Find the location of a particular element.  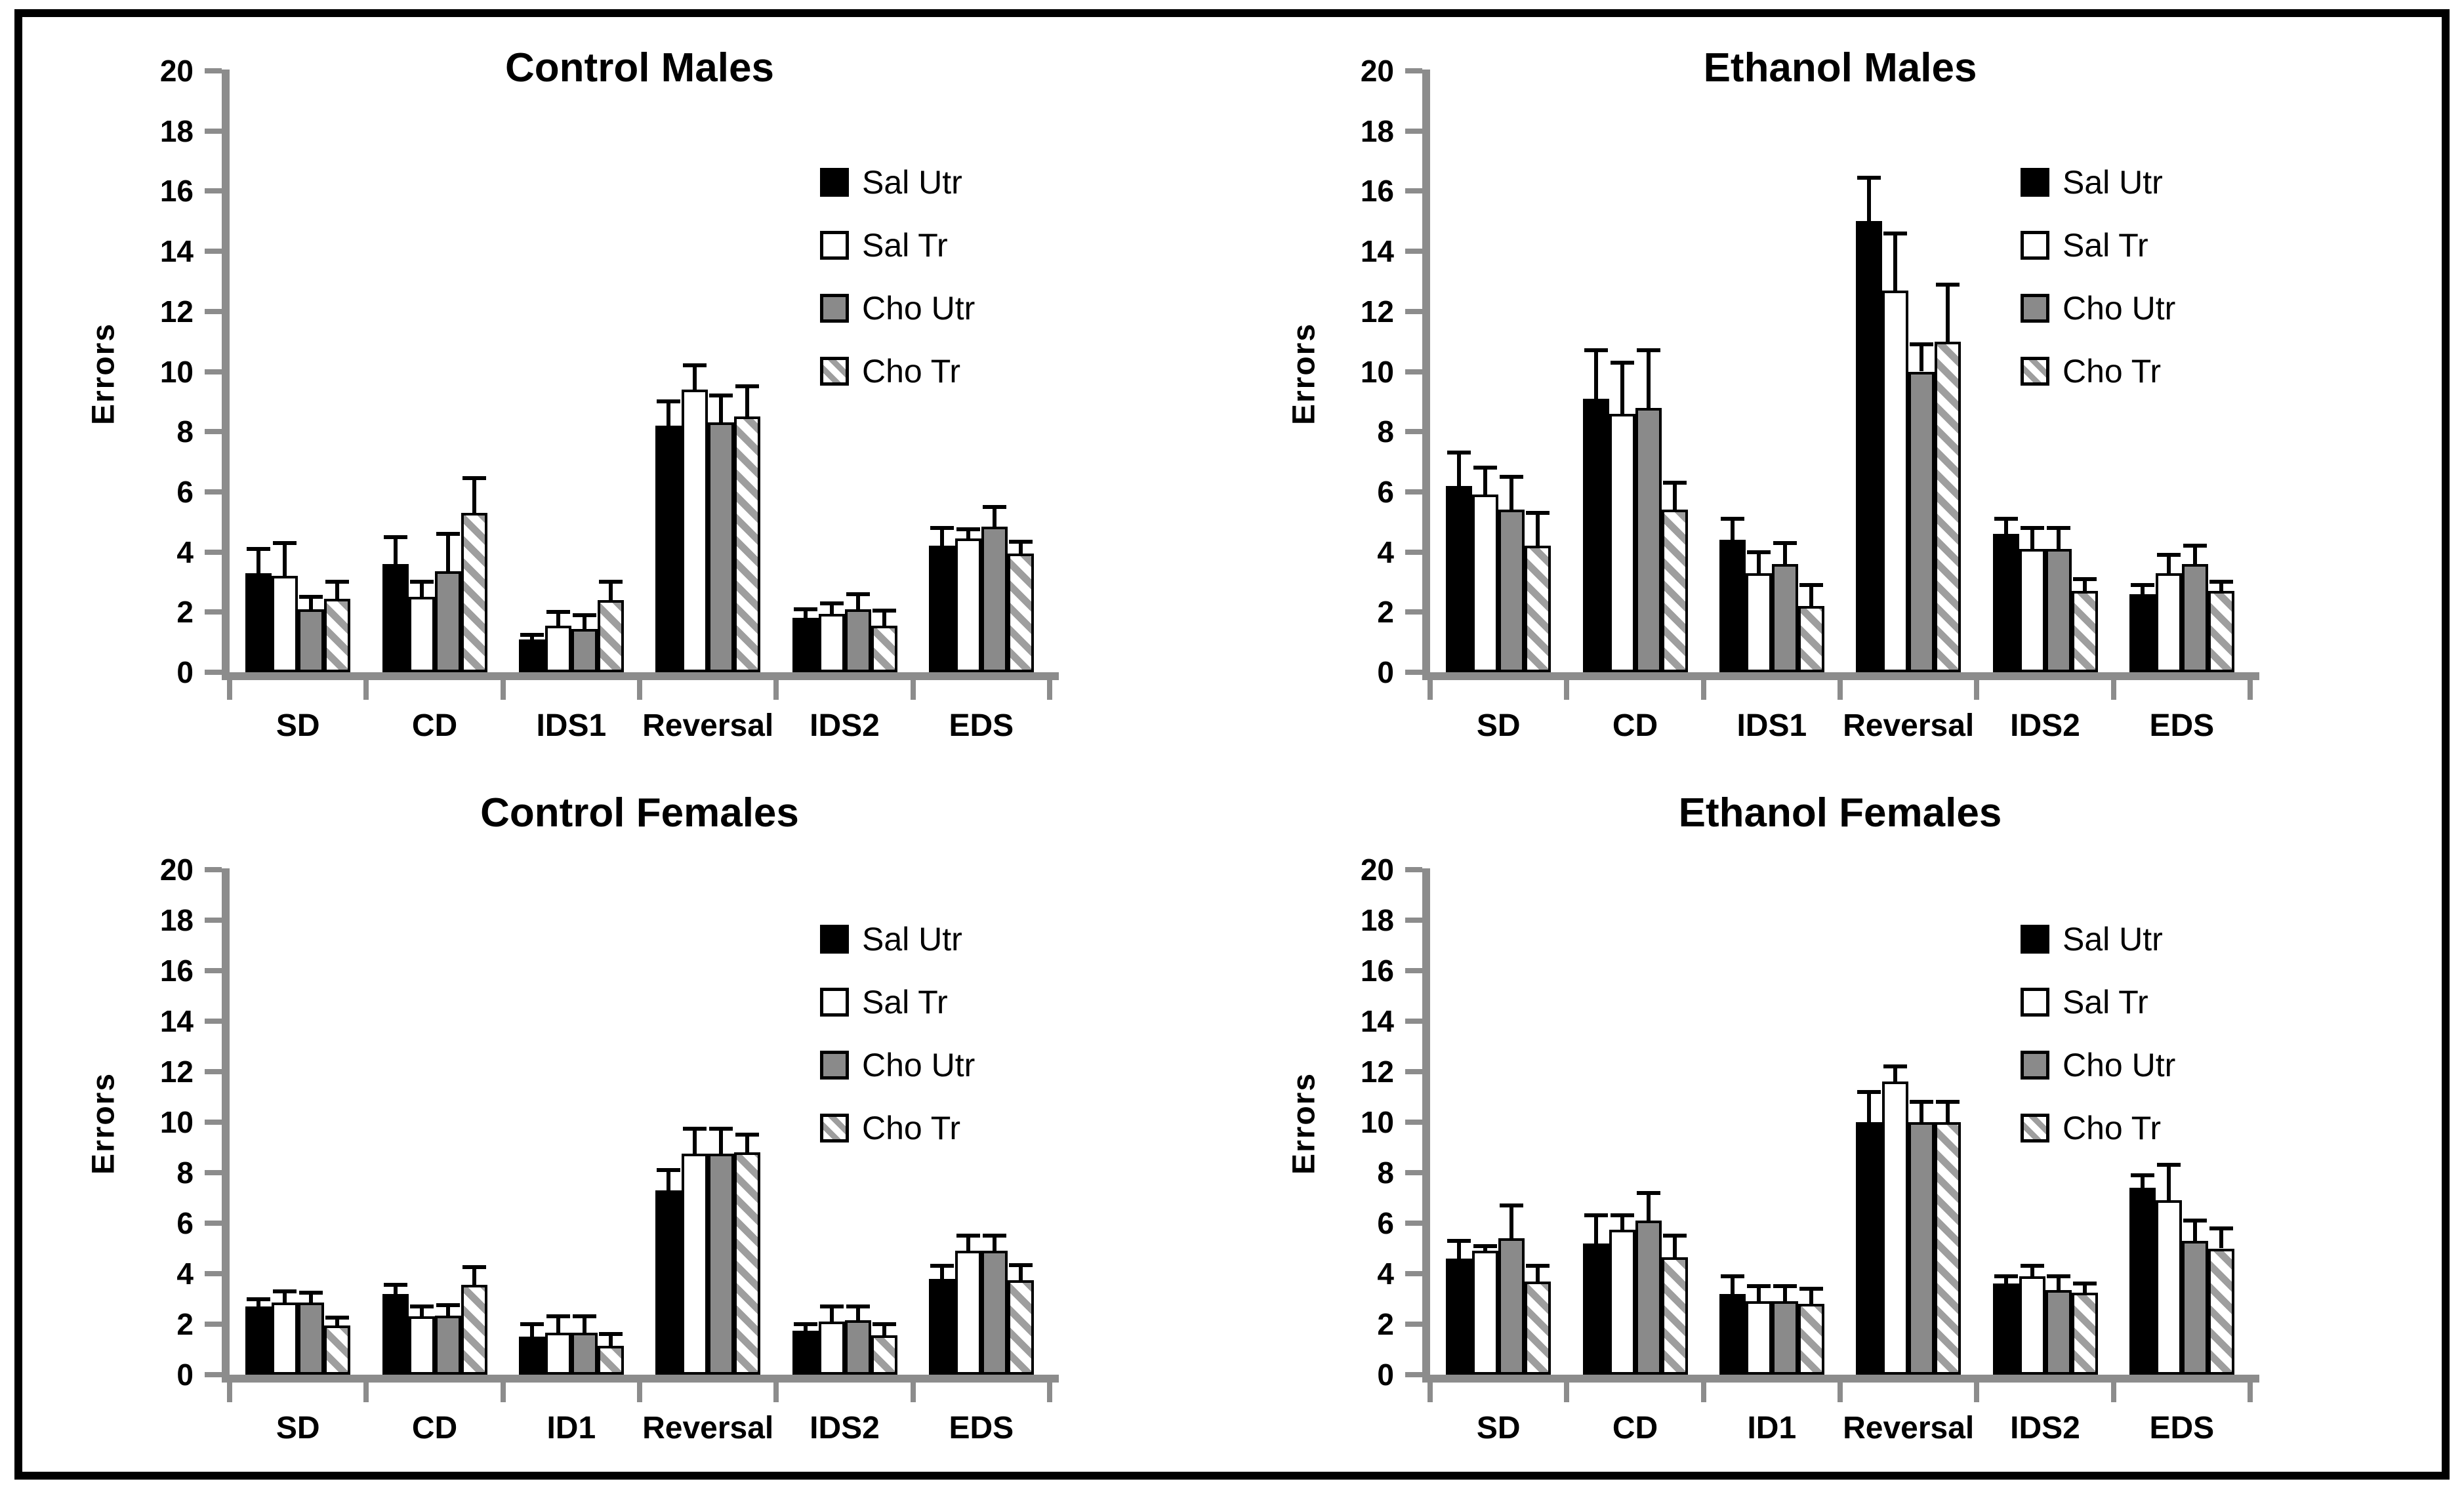

bar-cho-tr-reversal is located at coordinates (1948, 506).